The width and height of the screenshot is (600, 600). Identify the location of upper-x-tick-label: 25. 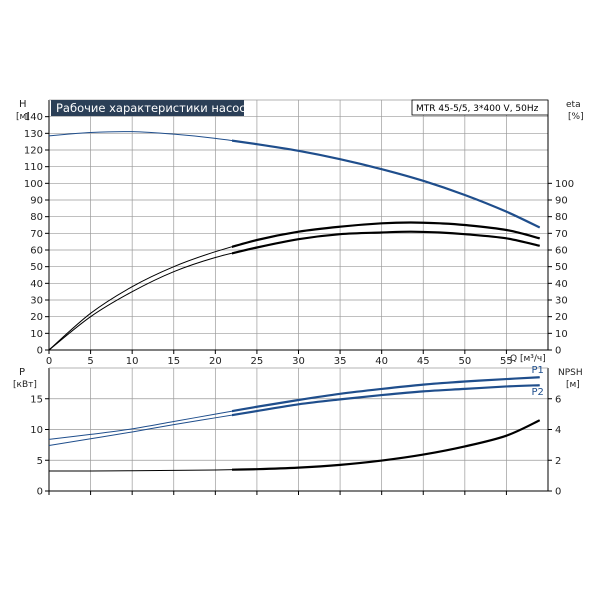
(257, 361).